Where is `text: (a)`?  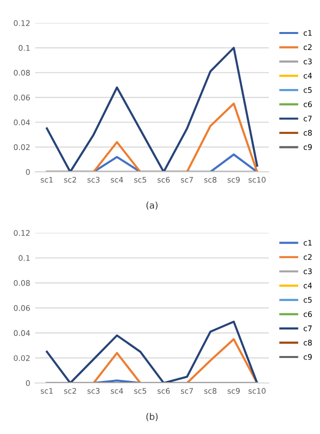 text: (a) is located at coordinates (152, 206).